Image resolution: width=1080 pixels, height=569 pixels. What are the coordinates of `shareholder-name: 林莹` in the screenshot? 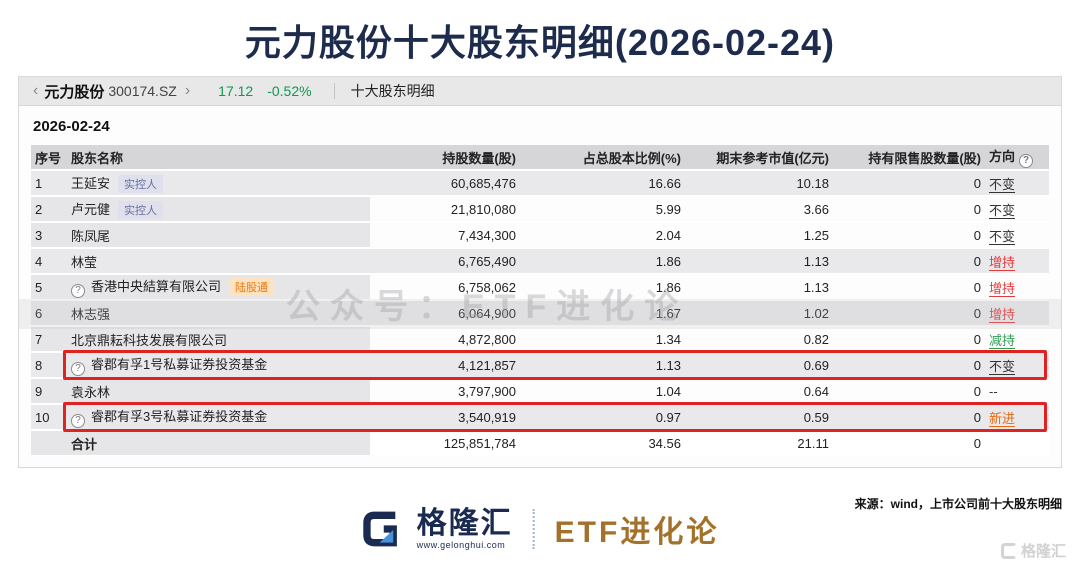 It's located at (84, 262).